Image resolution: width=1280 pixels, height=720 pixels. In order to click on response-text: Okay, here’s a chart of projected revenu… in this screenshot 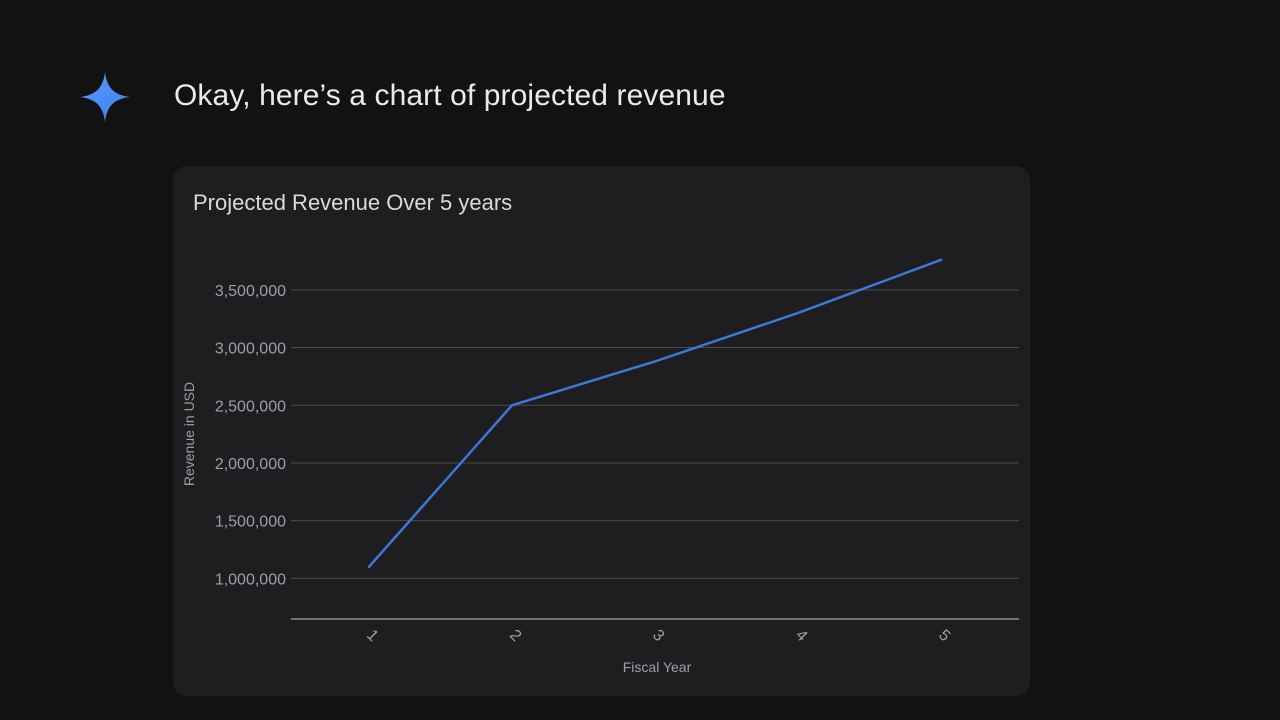, I will do `click(450, 95)`.